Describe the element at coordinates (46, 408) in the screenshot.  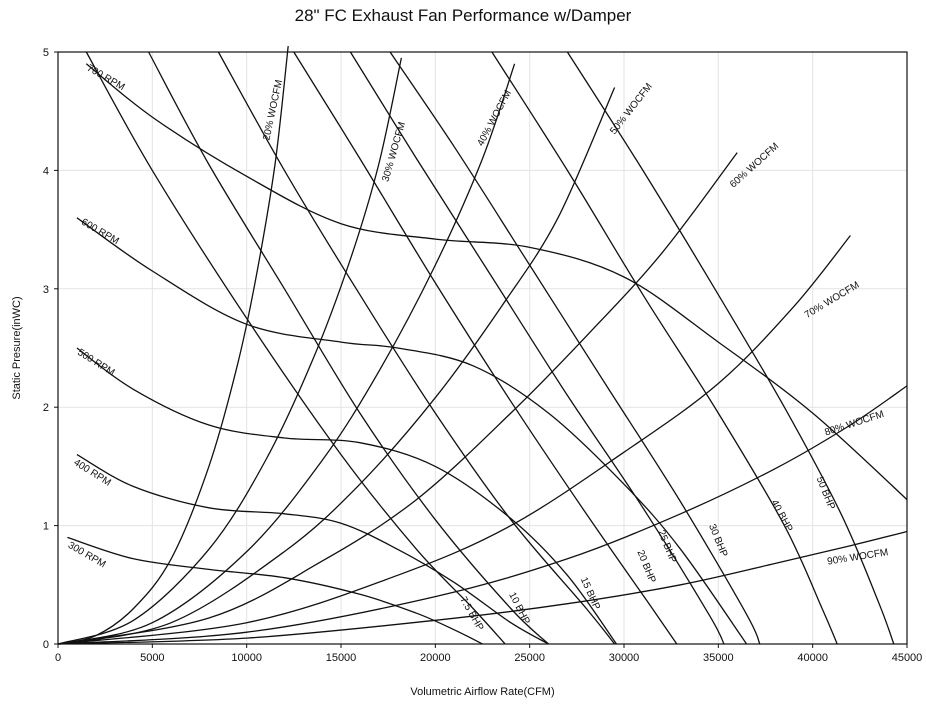
I see `y-tick-label: 2` at that location.